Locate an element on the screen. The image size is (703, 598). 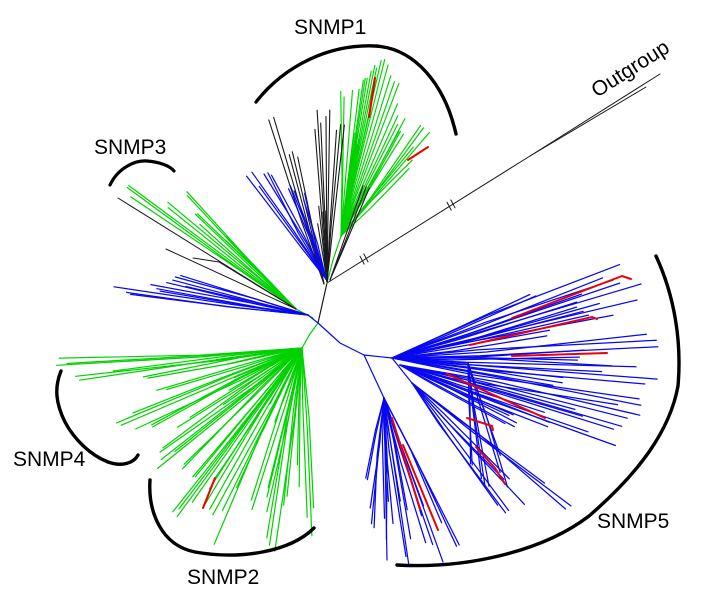
svg-text: SNMP1 is located at coordinates (330, 27).